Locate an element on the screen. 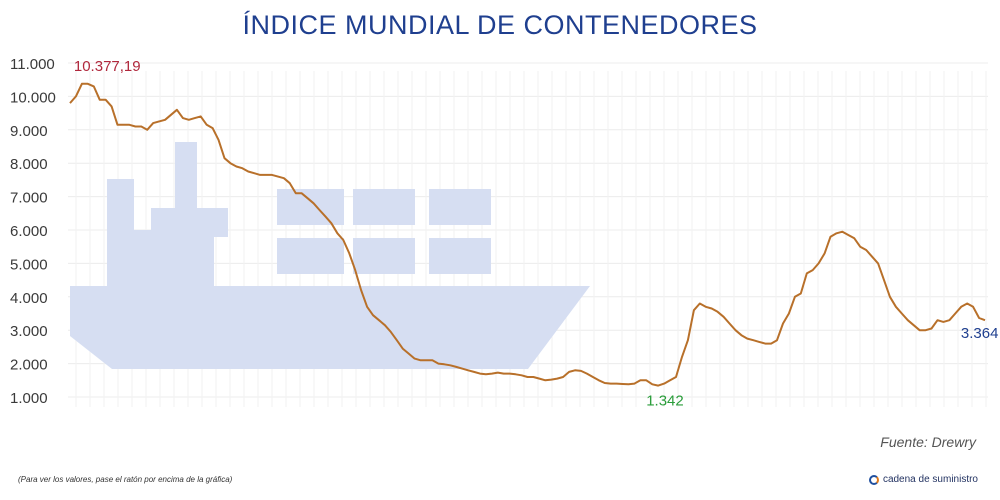 This screenshot has width=1000, height=500. y-tick-label: 2.000 is located at coordinates (29, 365).